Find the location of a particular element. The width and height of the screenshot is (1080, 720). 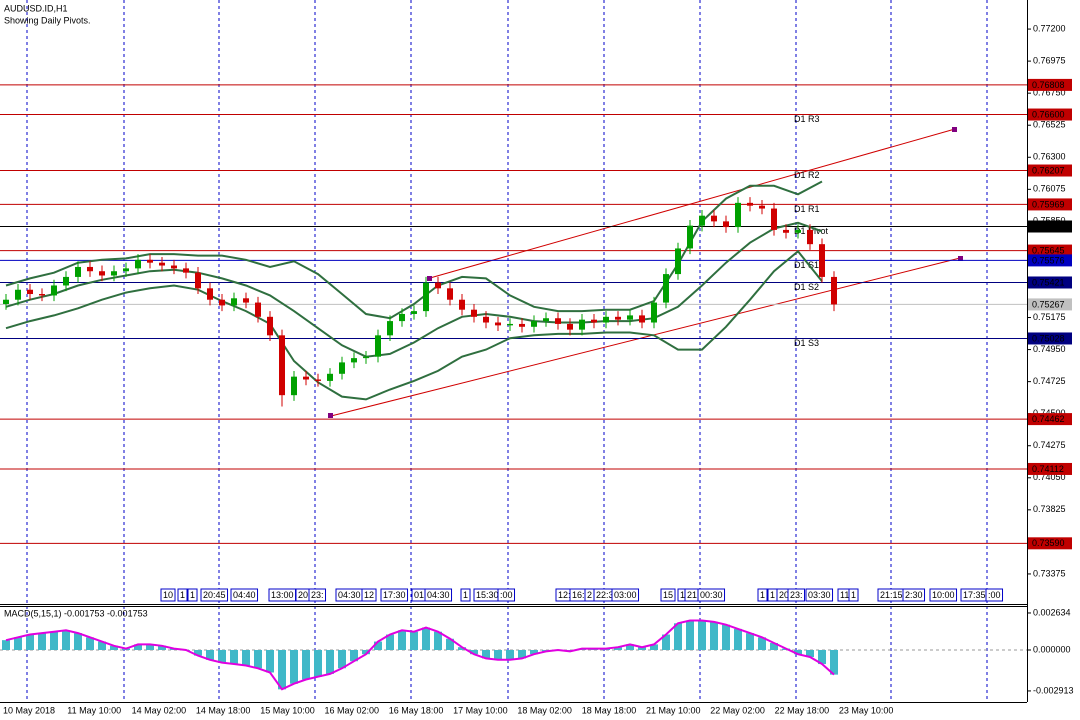

time-marker: :00 is located at coordinates (994, 595).